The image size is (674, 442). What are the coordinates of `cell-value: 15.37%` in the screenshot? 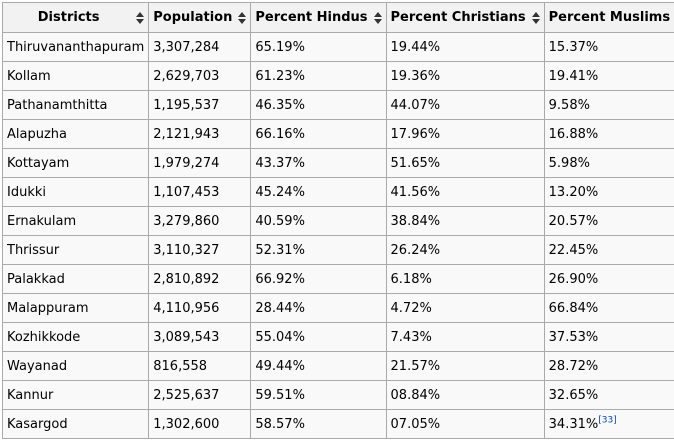 It's located at (573, 47).